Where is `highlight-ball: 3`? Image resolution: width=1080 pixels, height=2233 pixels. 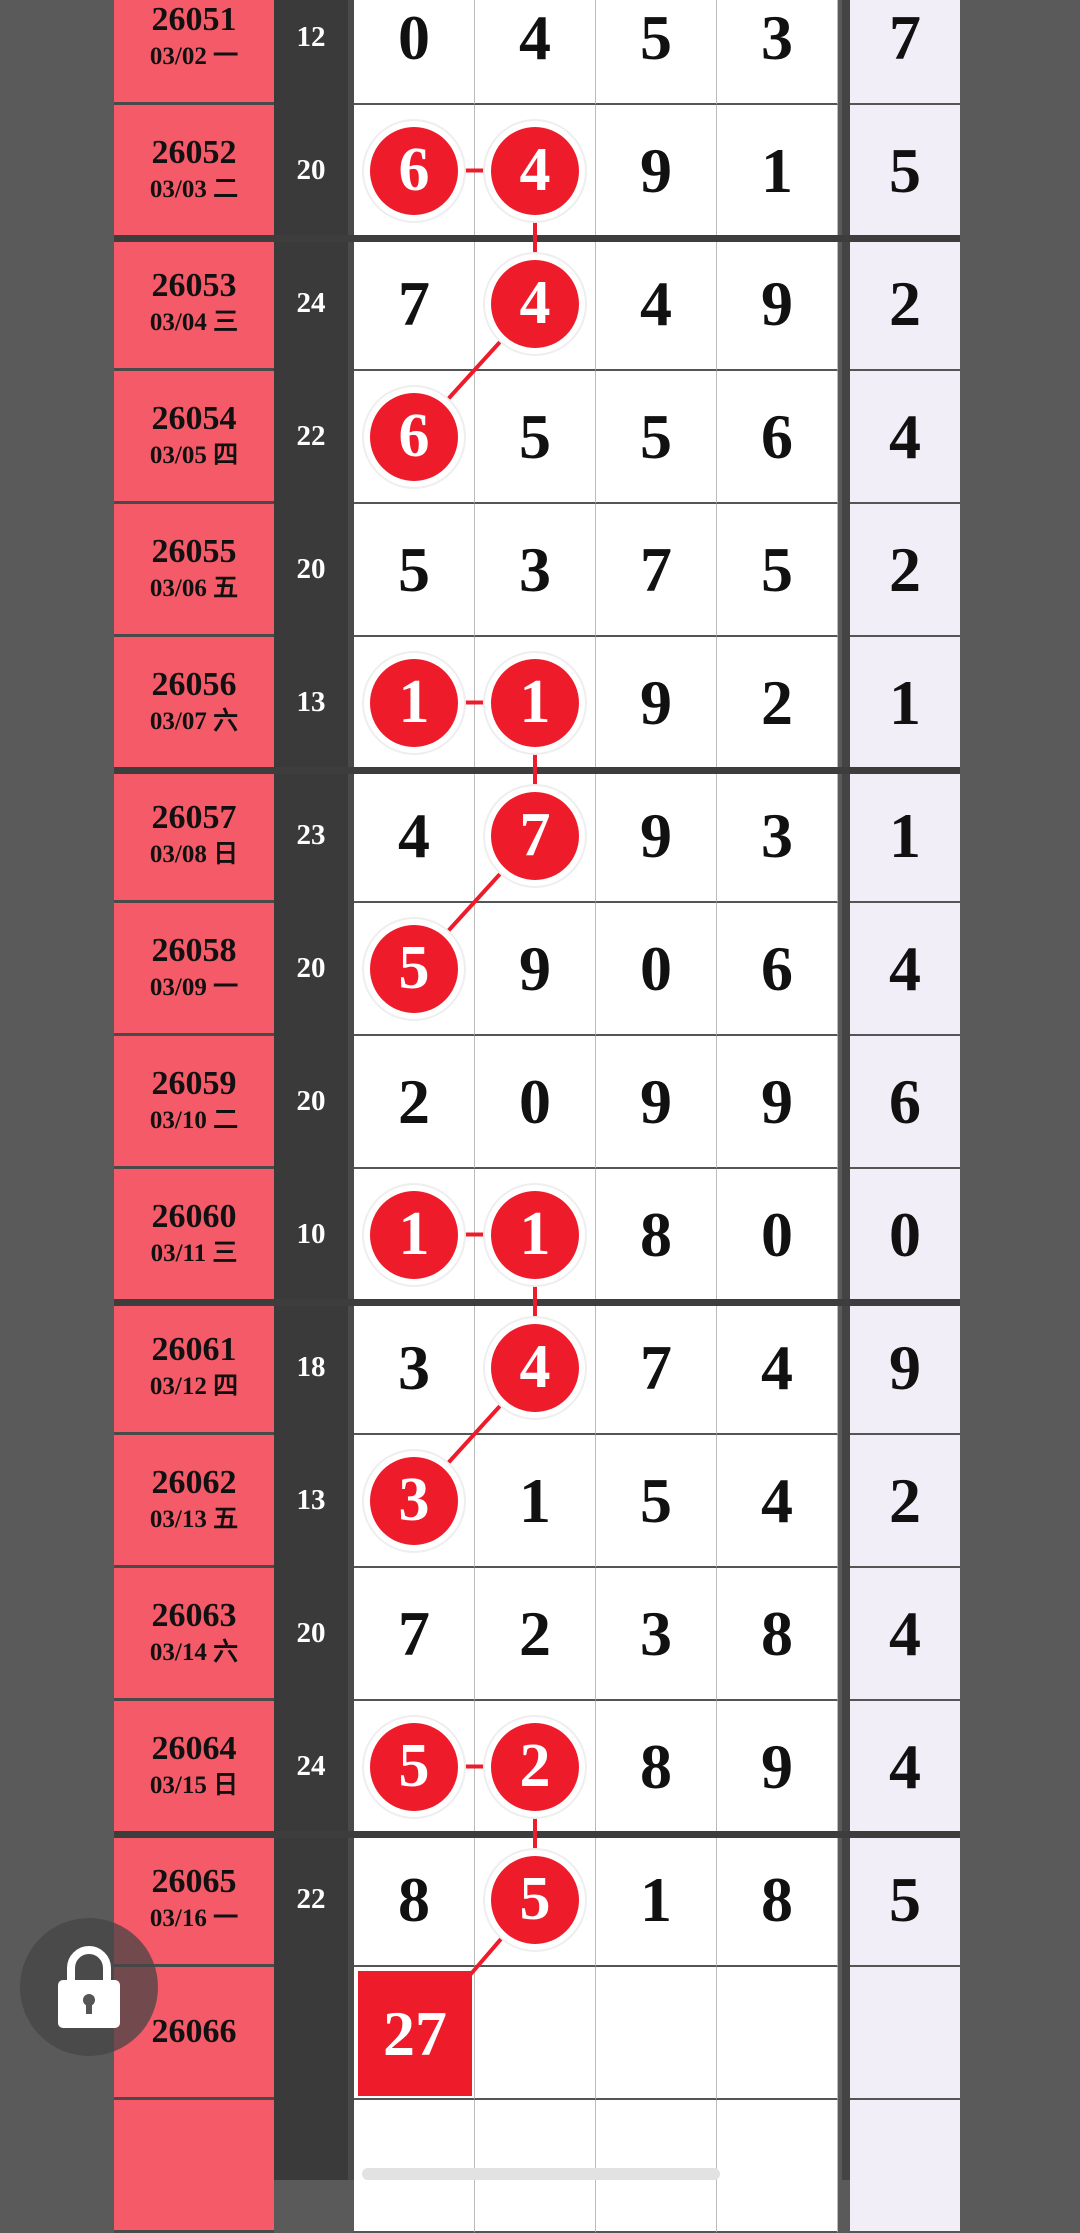 highlight-ball: 3 is located at coordinates (414, 1500).